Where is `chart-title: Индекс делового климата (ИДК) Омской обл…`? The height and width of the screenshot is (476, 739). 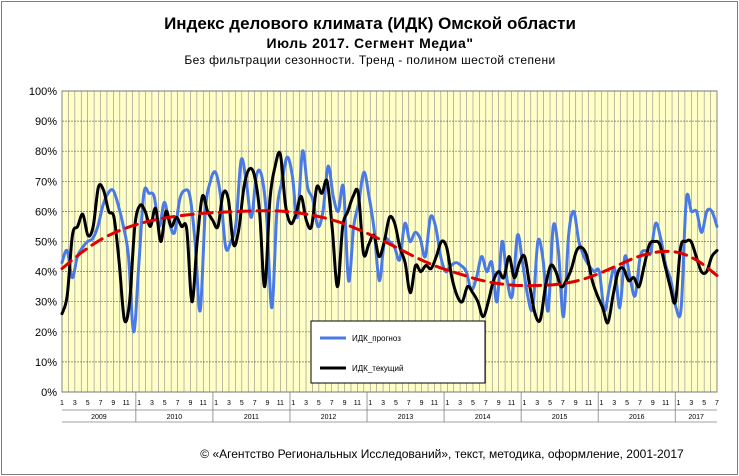 chart-title: Индекс делового климата (ИДК) Омской обл… is located at coordinates (370, 23).